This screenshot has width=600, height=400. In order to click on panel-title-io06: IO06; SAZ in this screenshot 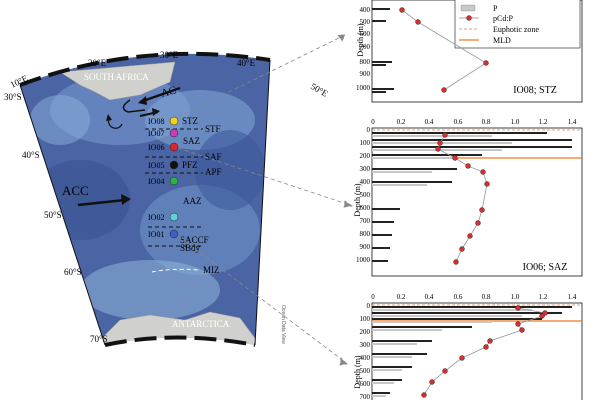, I will do `click(545, 267)`.